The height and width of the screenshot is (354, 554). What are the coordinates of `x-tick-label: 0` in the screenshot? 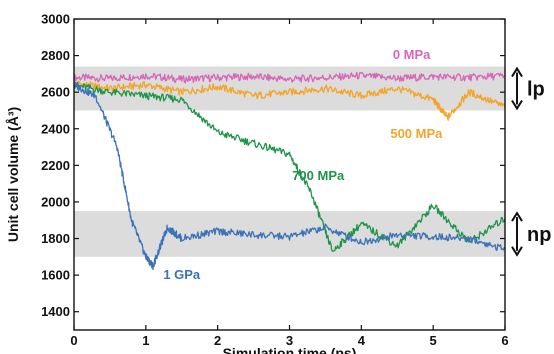 It's located at (73, 340).